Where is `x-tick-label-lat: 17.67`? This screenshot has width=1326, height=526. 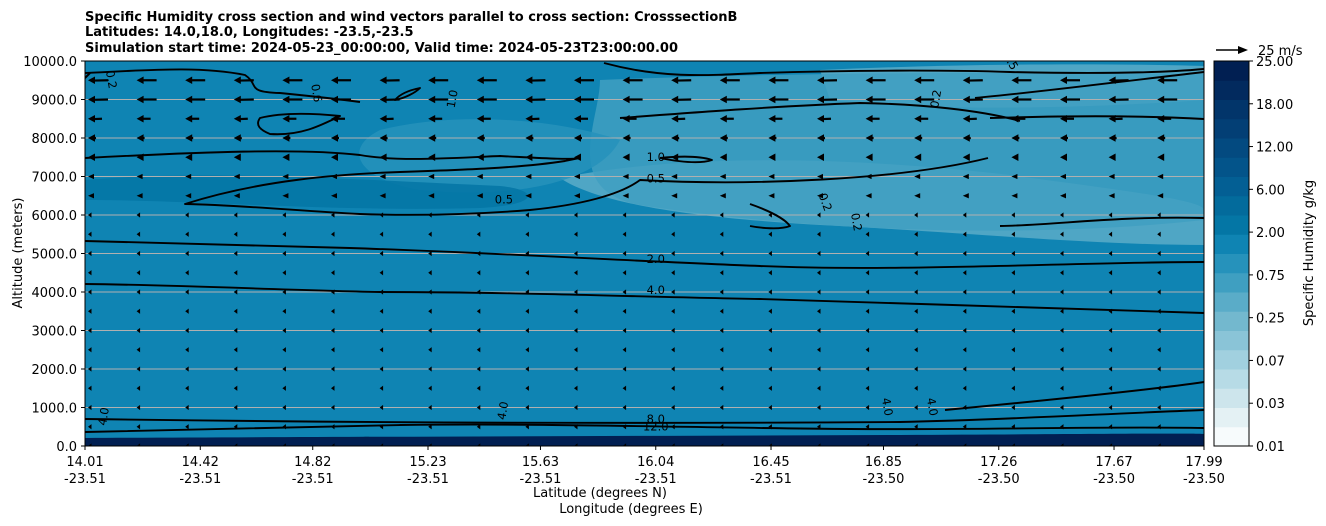
x-tick-label-lat: 17.67 is located at coordinates (1113, 462).